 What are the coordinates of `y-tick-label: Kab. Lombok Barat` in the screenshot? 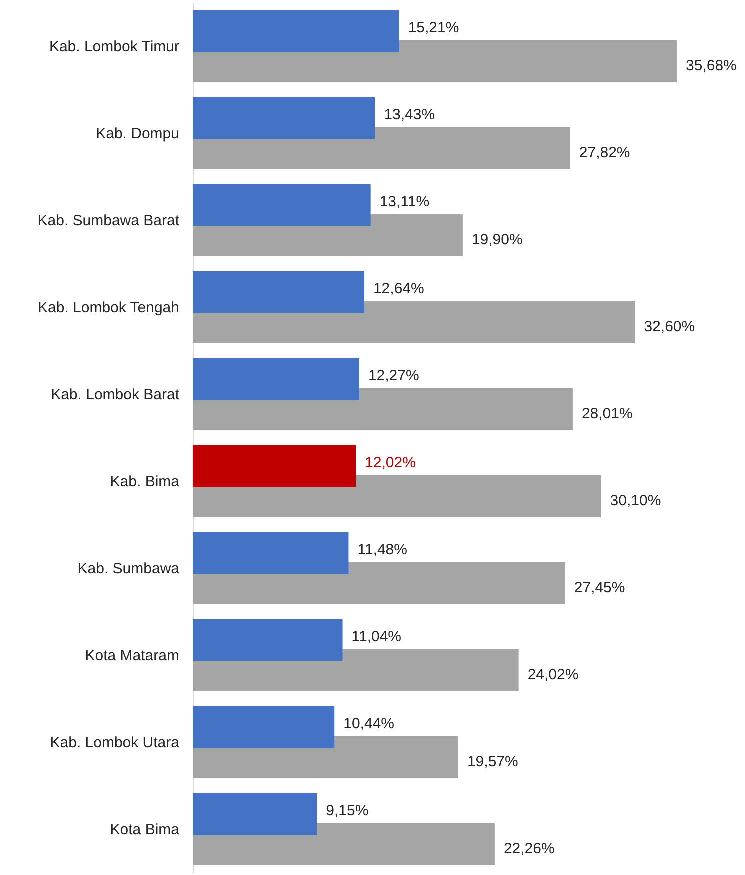 It's located at (115, 395).